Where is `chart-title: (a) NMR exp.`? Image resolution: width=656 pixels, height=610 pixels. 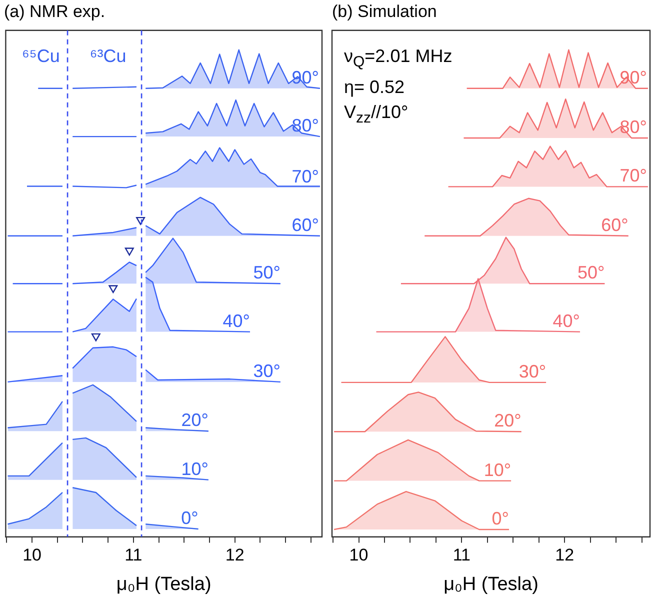
chart-title: (a) NMR exp. is located at coordinates (55, 11).